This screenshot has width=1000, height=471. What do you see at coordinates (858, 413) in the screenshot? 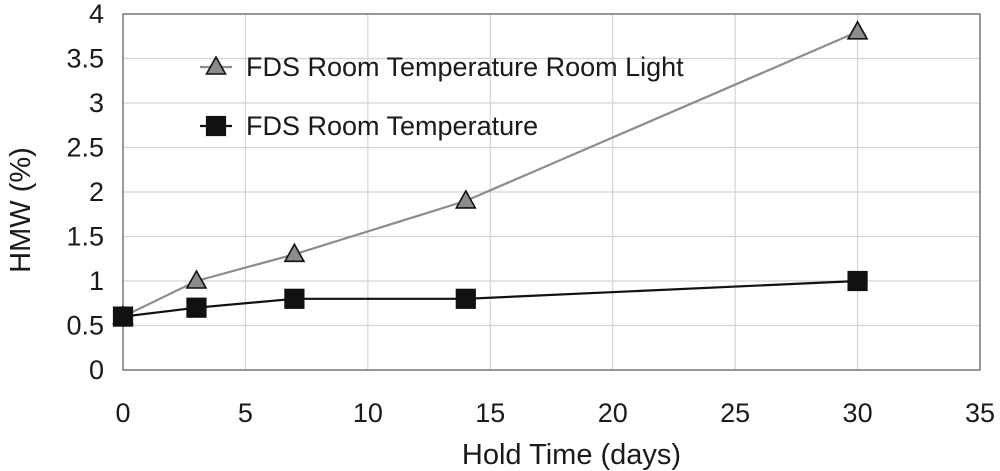
I see `x-tick-label: 30` at bounding box center [858, 413].